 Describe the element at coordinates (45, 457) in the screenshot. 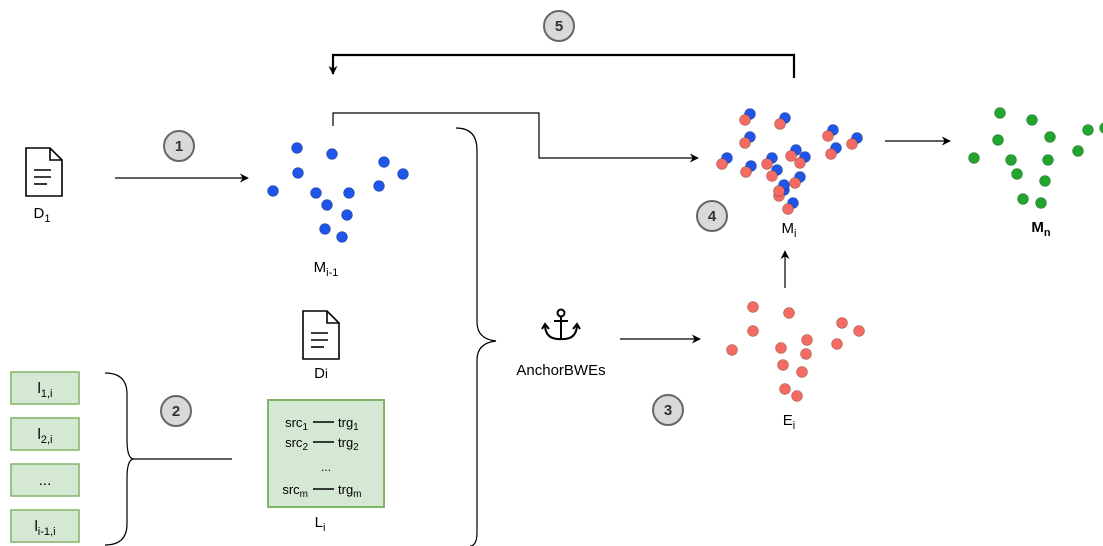

I see `lexicon-list: l1,i l2,i... li-1,i` at that location.